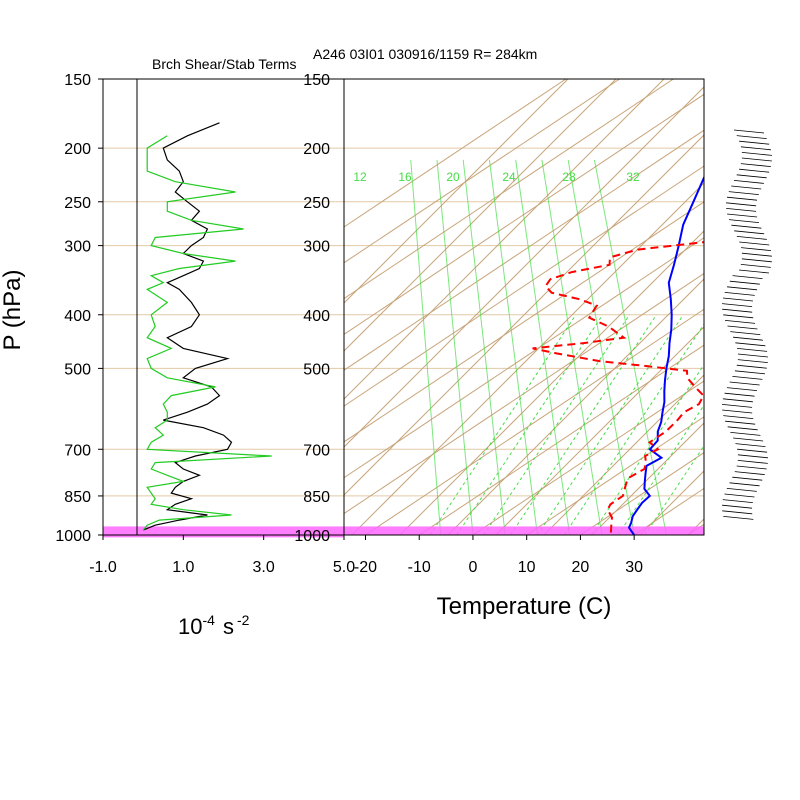 The height and width of the screenshot is (800, 800). Describe the element at coordinates (79, 308) in the screenshot. I see `left-y-tick-labels: 150 200 250 300 400 500 700 850 1000` at that location.